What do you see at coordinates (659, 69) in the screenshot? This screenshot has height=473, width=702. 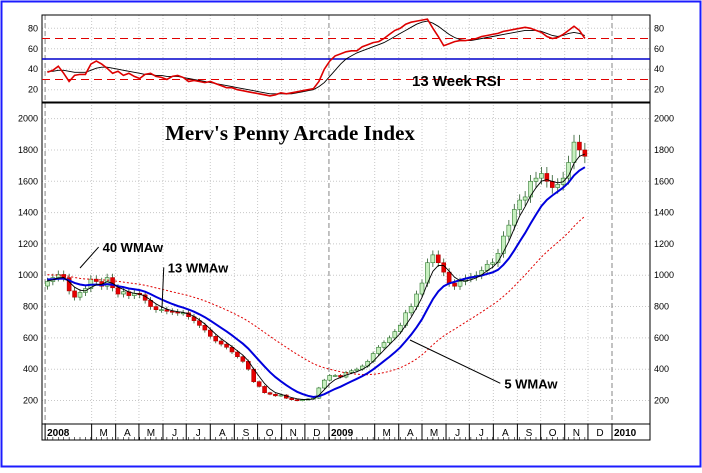 I see `rsi-y-tick-right: 40` at bounding box center [659, 69].